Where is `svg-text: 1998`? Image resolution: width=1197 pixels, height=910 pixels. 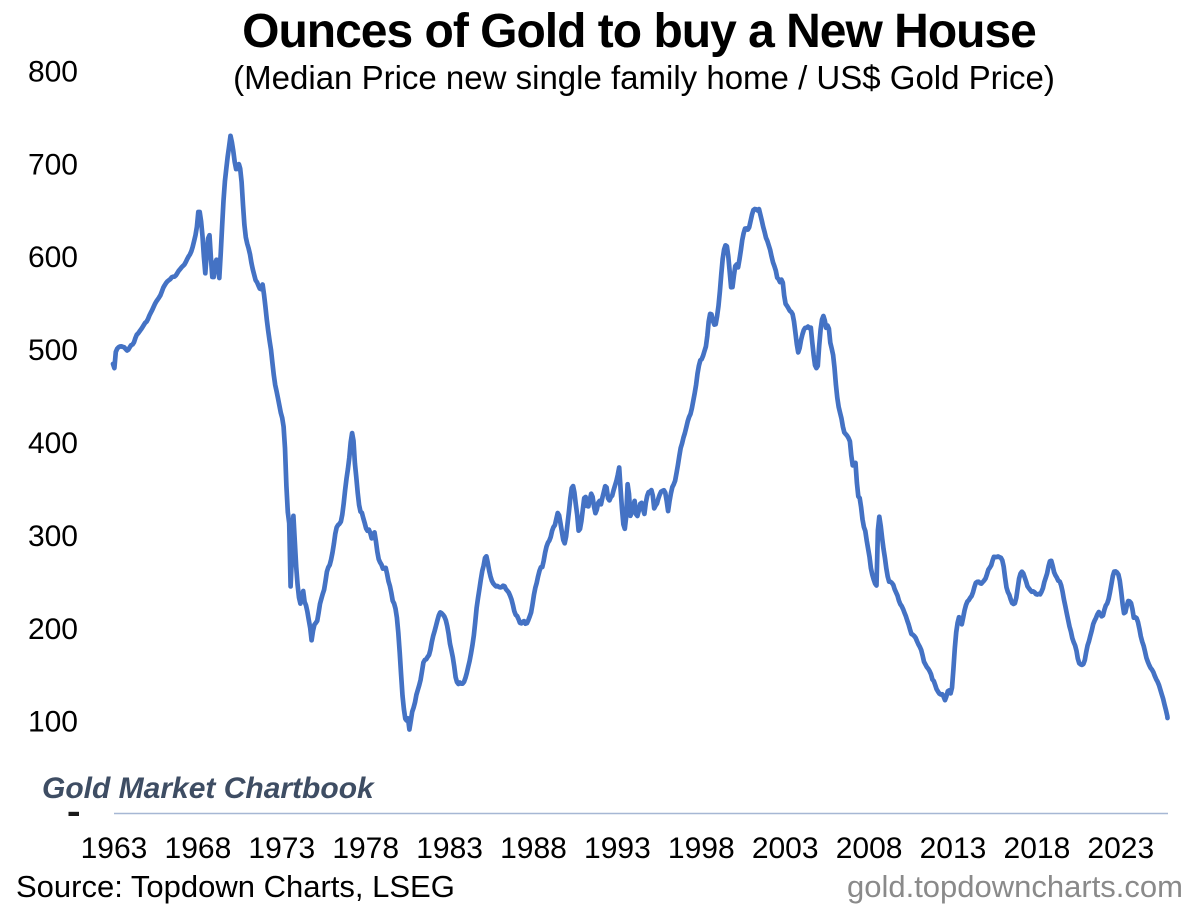
svg-text: 1998 is located at coordinates (701, 848).